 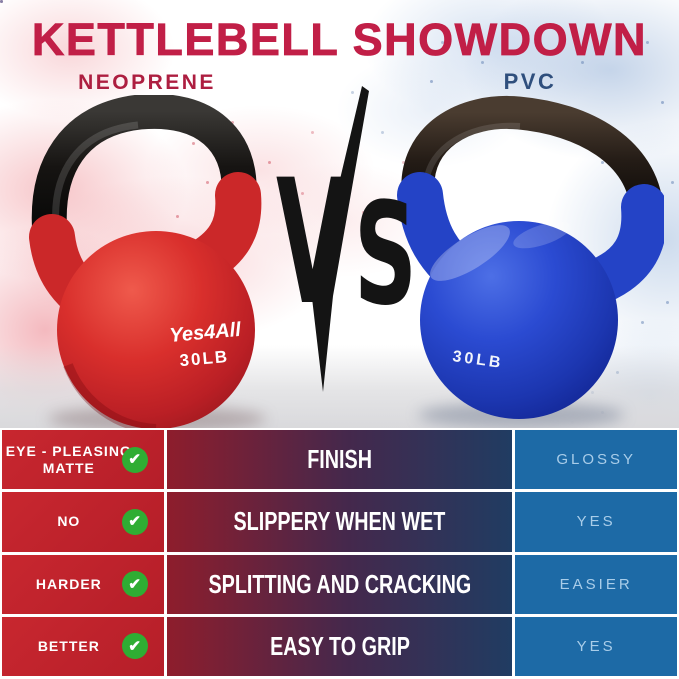 I want to click on table-row-1-pvc-cell: GLOSSY, so click(x=596, y=460).